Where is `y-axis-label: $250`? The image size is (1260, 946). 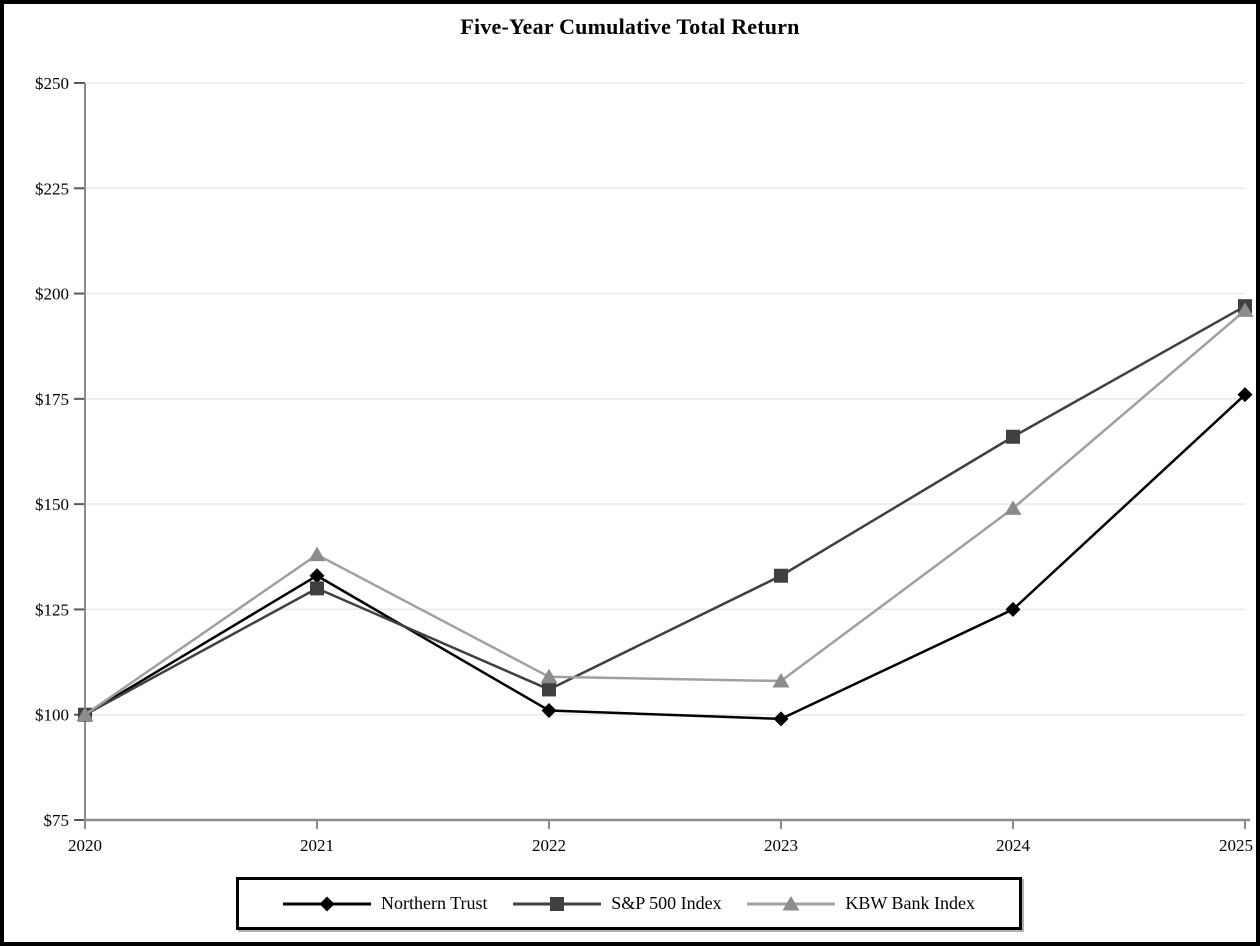
y-axis-label: $250 is located at coordinates (52, 83).